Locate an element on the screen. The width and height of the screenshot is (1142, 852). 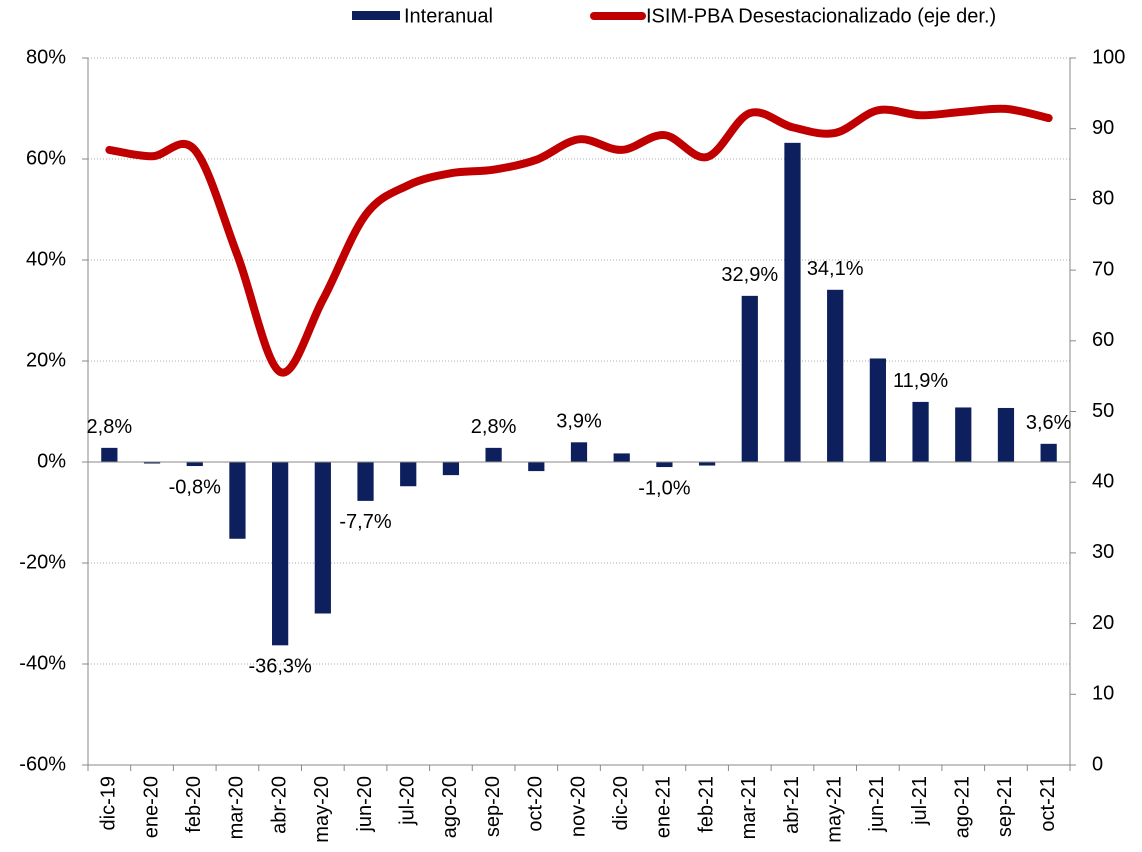
y2-tick-label: 90 is located at coordinates (1103, 128).